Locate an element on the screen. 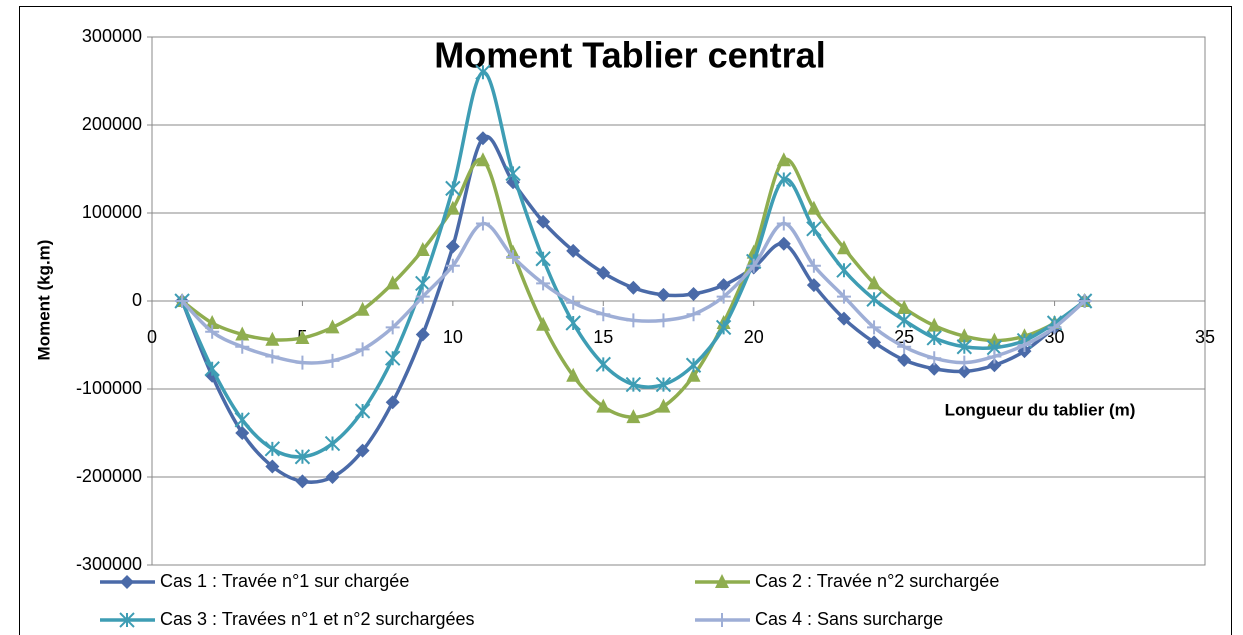 Image resolution: width=1243 pixels, height=635 pixels. legend-label: Cas 1 : Travée n°1 sur chargée is located at coordinates (284, 581).